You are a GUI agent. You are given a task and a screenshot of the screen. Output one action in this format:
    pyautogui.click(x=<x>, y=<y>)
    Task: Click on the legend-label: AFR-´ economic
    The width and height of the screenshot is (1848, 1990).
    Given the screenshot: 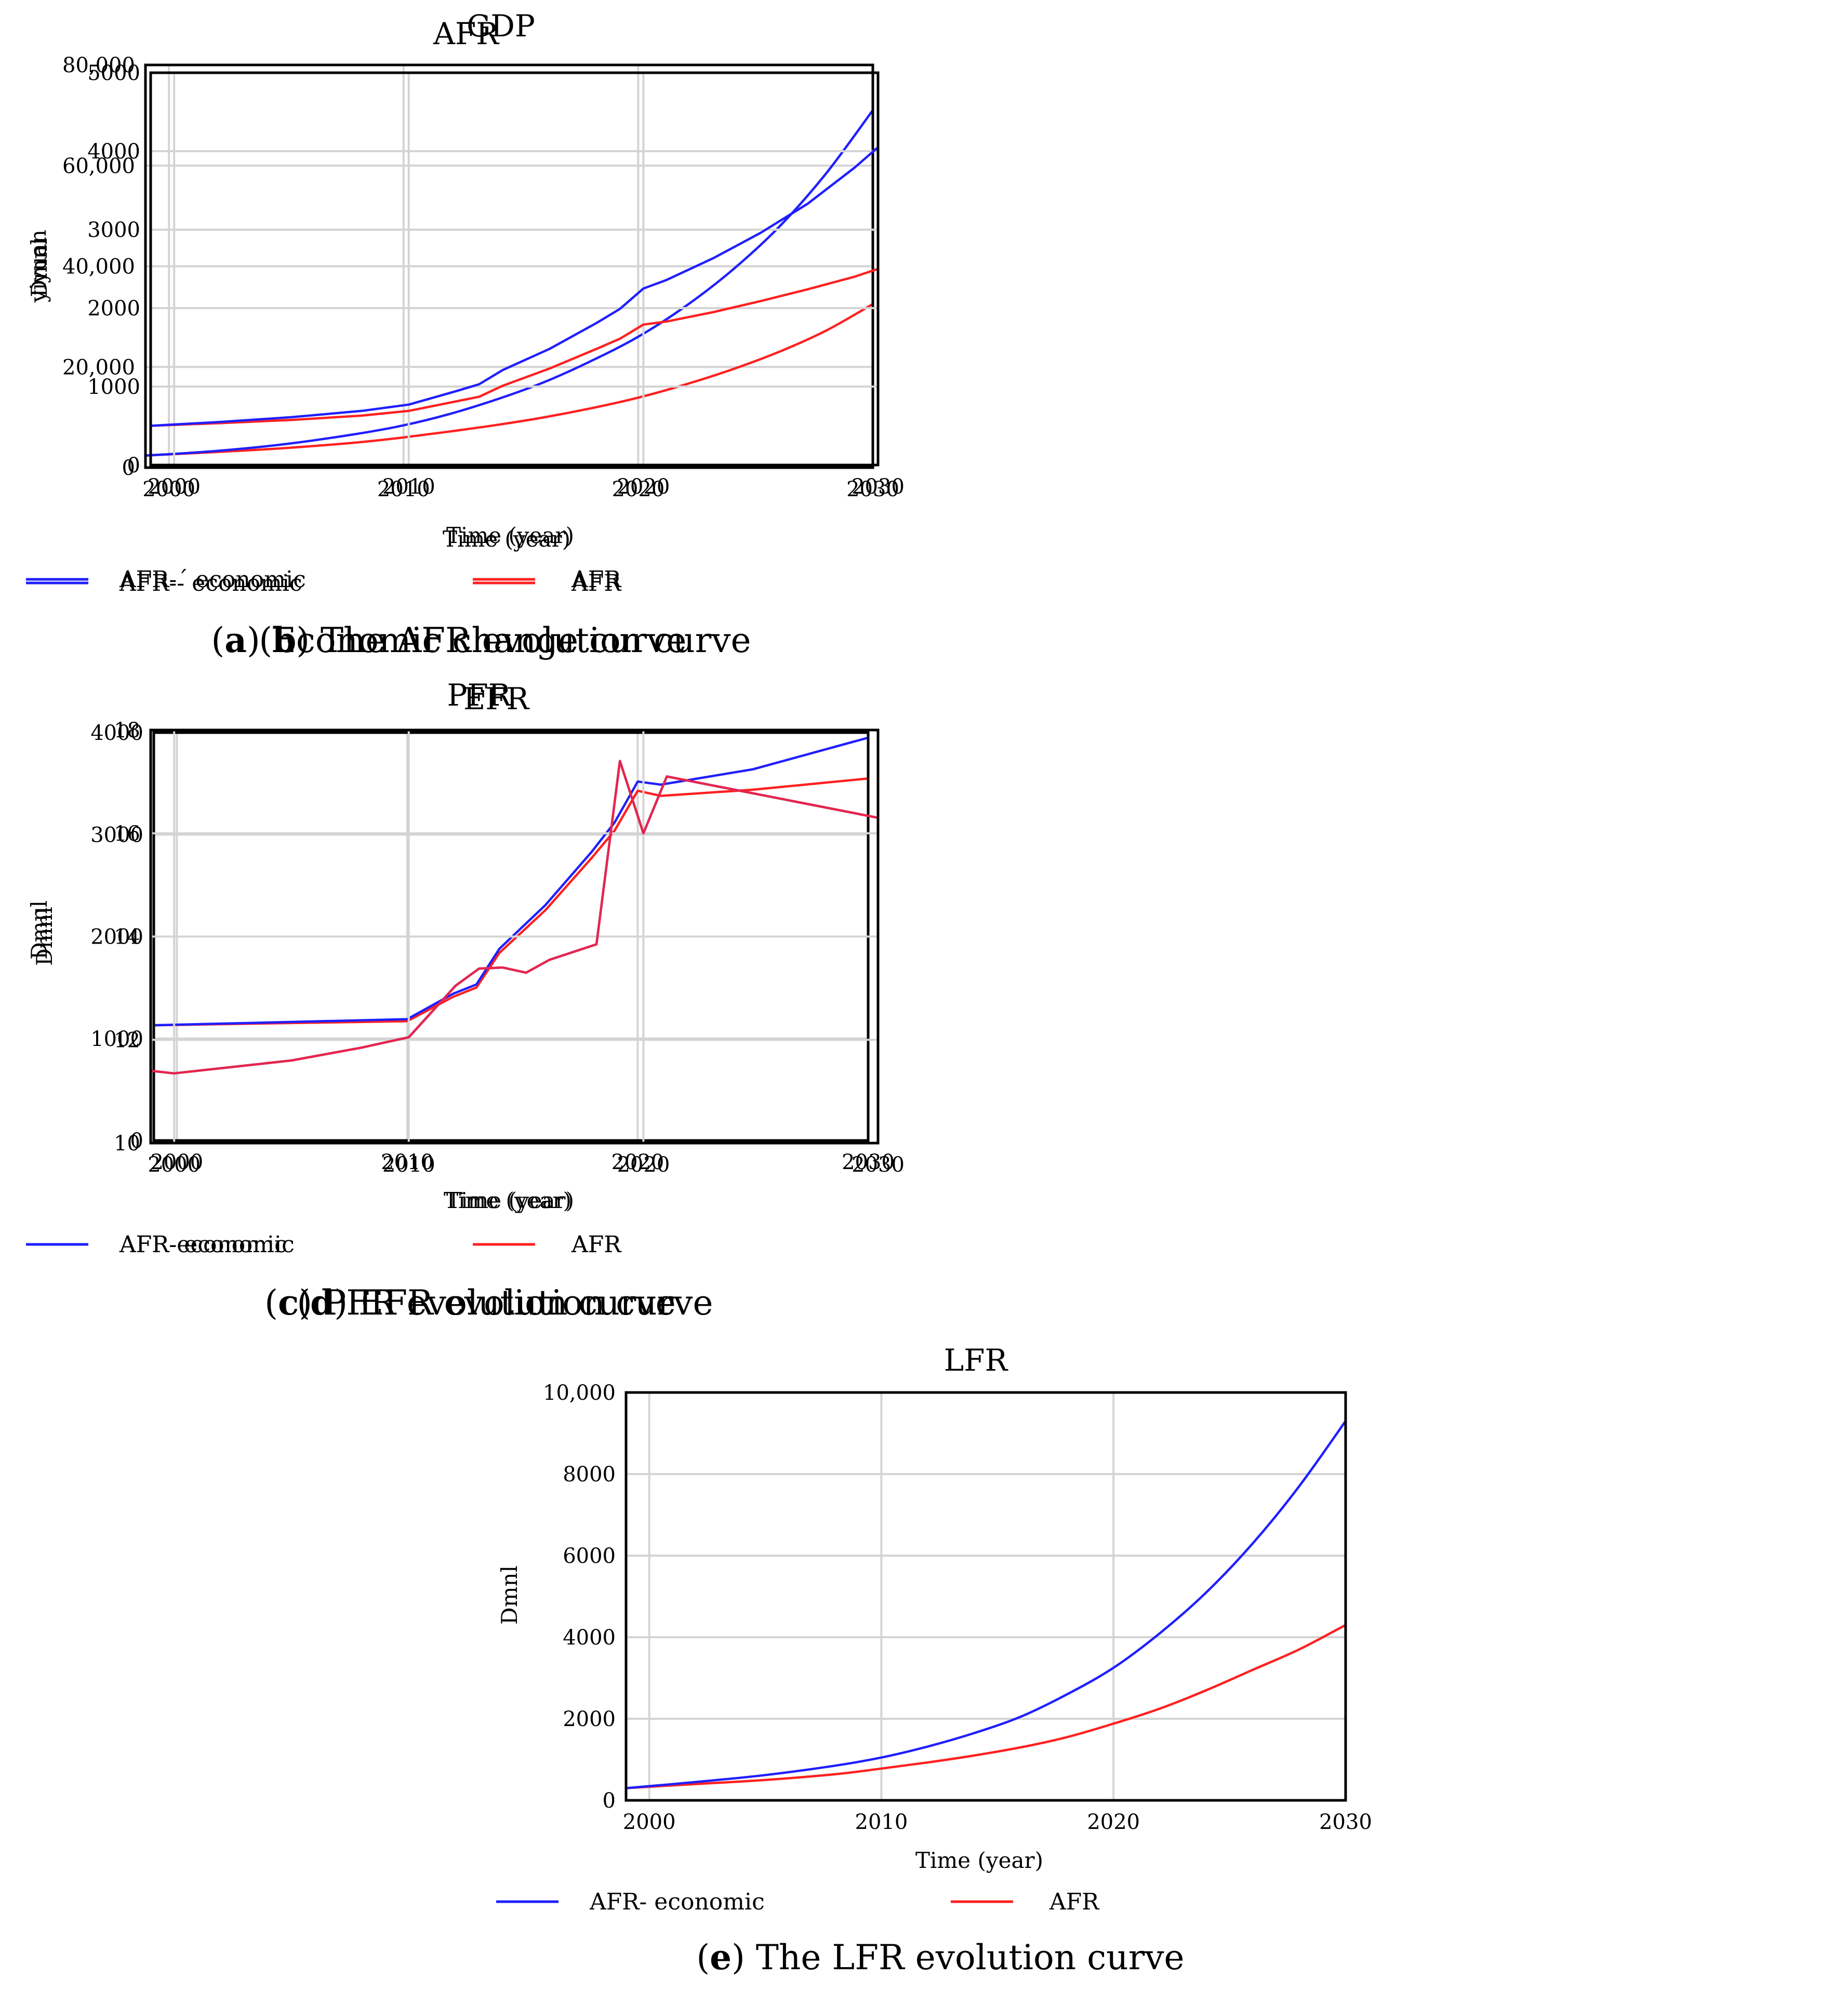 What is the action you would take?
    pyautogui.click(x=212, y=580)
    